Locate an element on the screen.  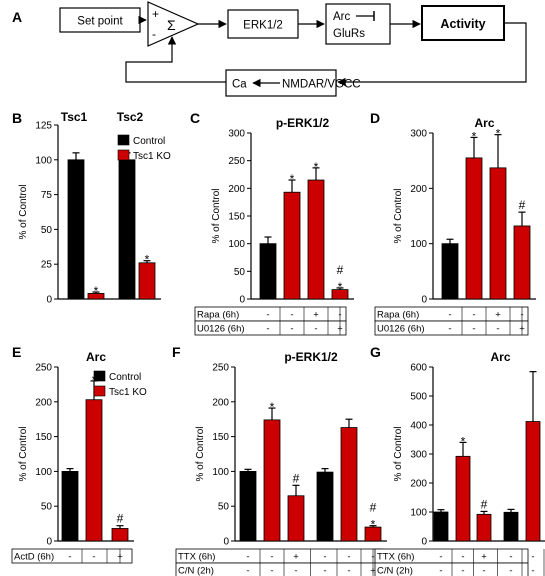
panel-b-group-title: Tsc1 is located at coordinates (74, 117).